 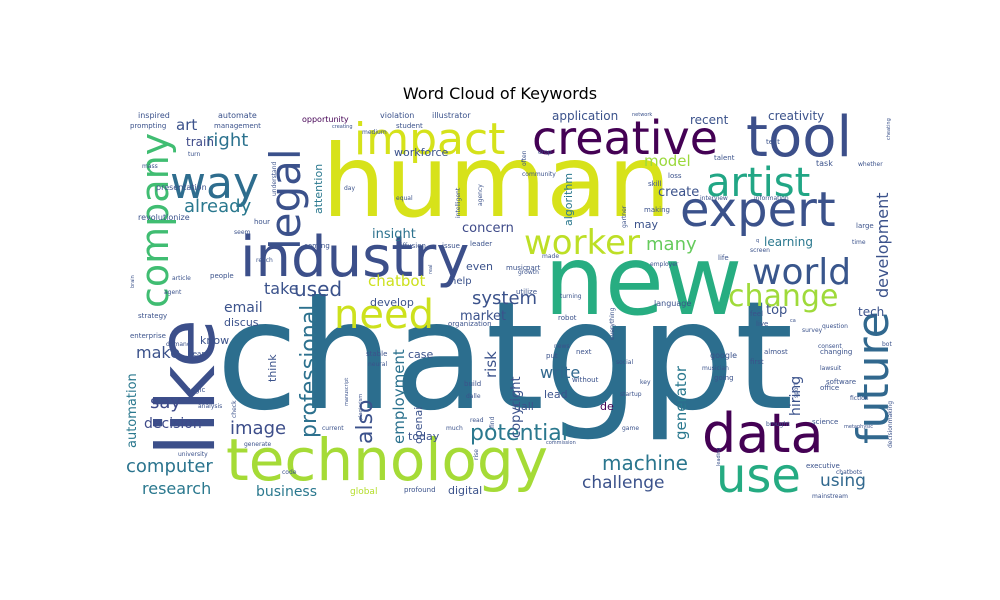 I want to click on word-algorithm: algorithm, so click(x=568, y=199).